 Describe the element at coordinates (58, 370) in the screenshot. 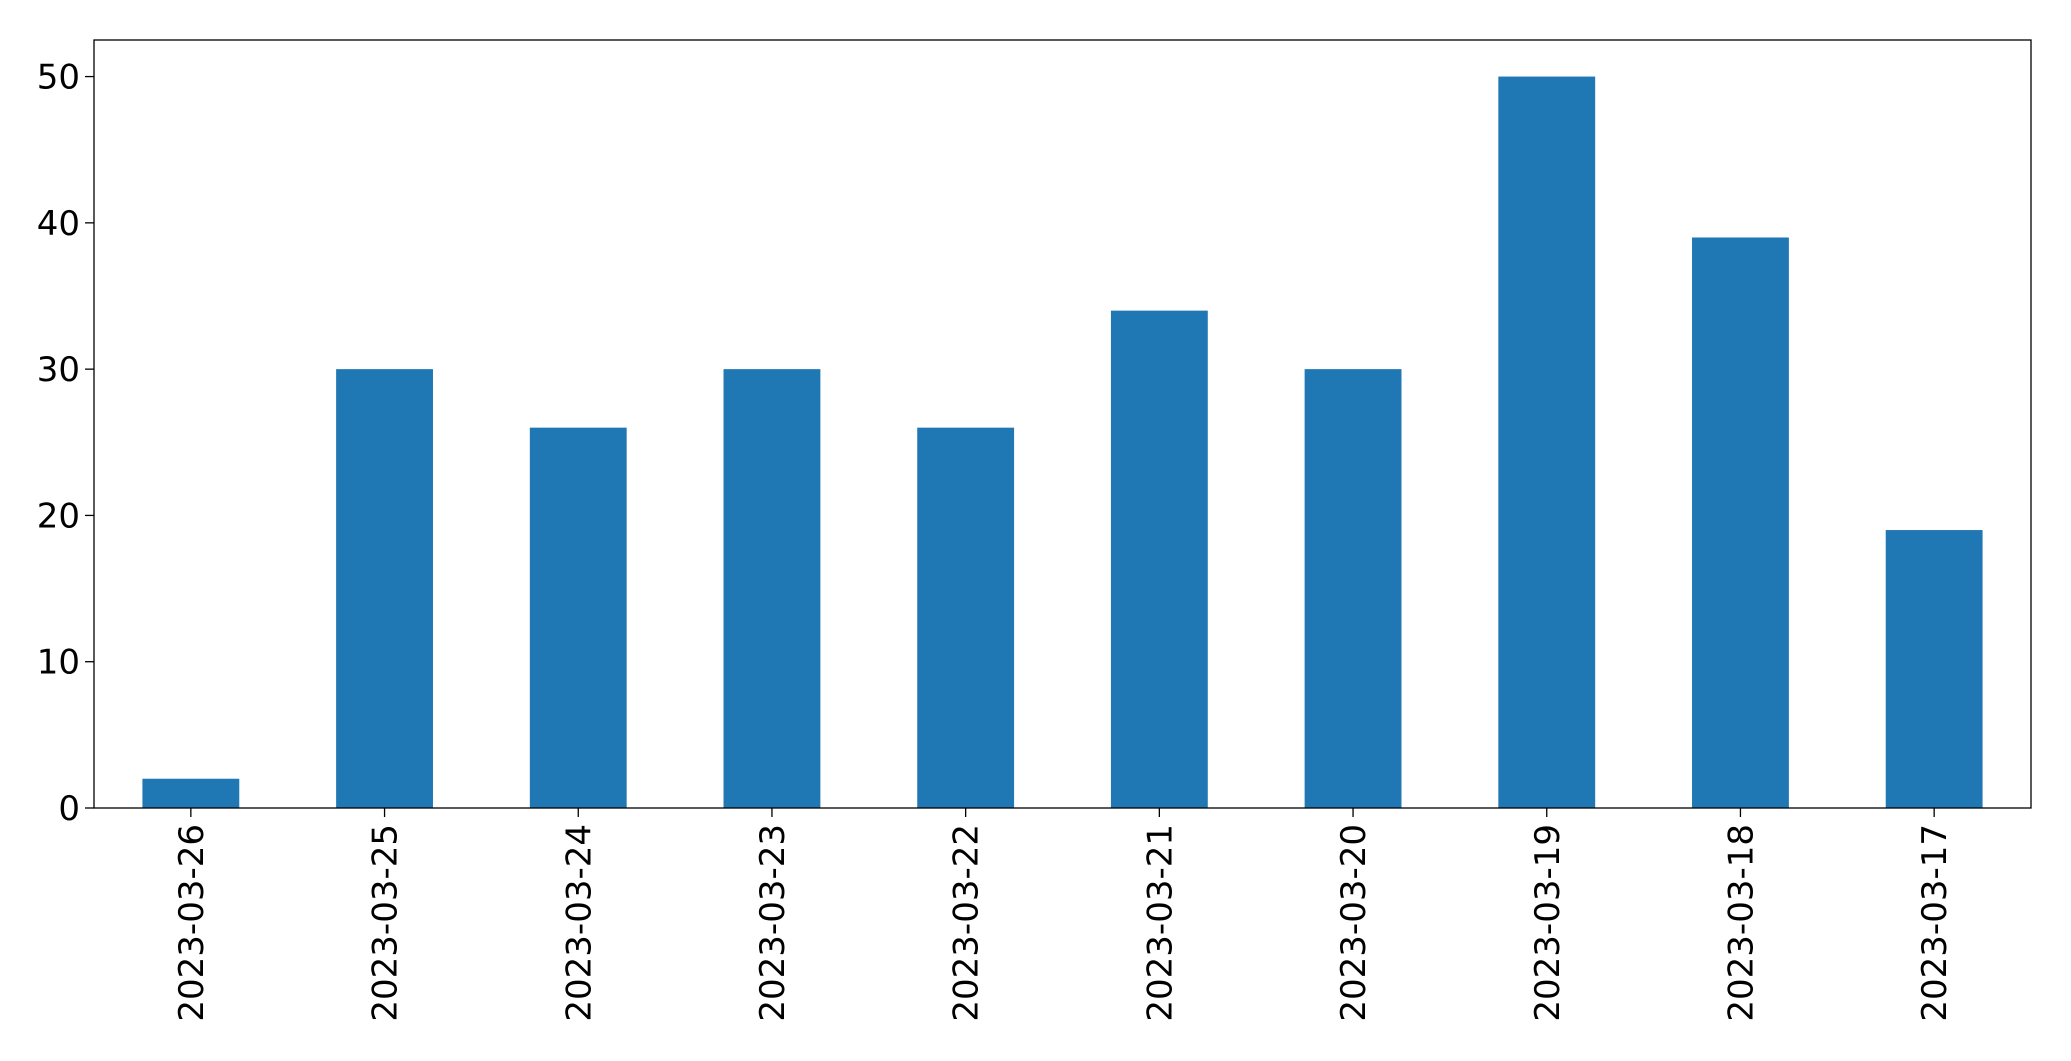

I see `y-tick-label: 30` at that location.